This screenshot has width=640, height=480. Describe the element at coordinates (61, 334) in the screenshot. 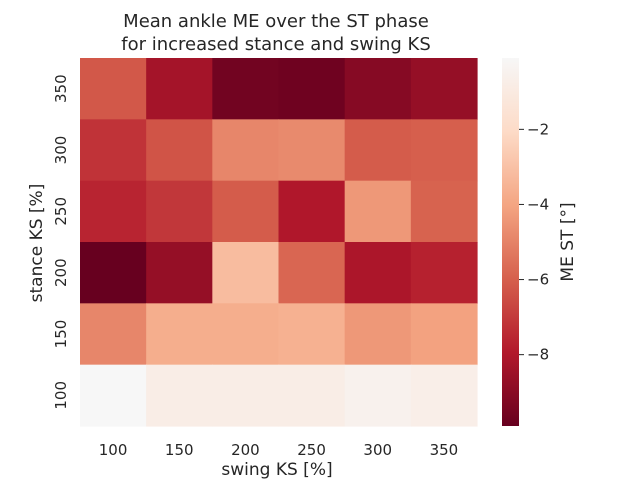

I see `y-tick-label: 150` at that location.